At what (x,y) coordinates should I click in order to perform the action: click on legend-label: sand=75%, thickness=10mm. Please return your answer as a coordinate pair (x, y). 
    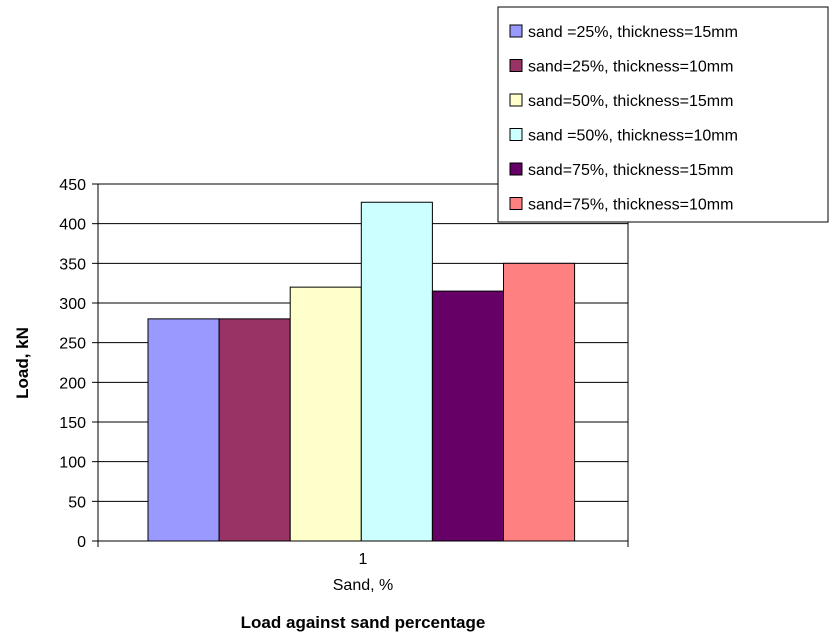
    Looking at the image, I should click on (630, 205).